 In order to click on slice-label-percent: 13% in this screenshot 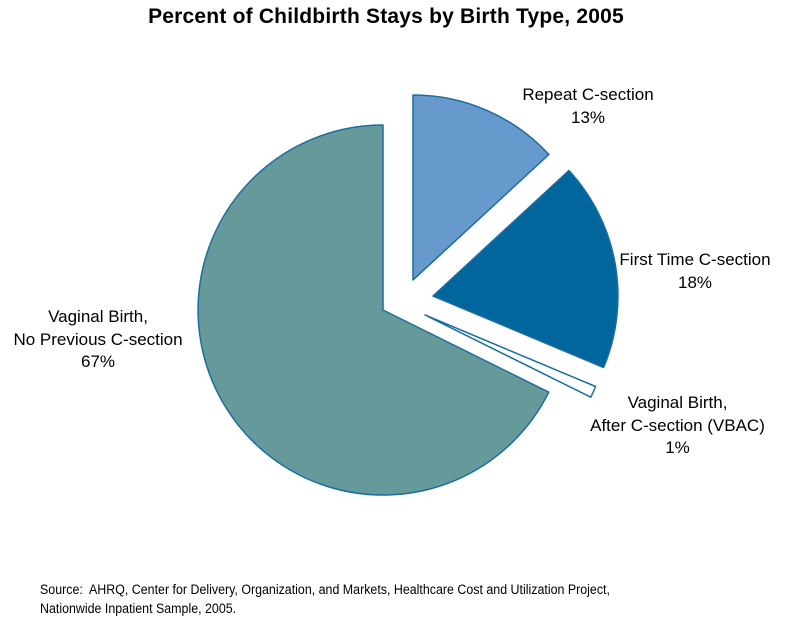, I will do `click(588, 117)`.